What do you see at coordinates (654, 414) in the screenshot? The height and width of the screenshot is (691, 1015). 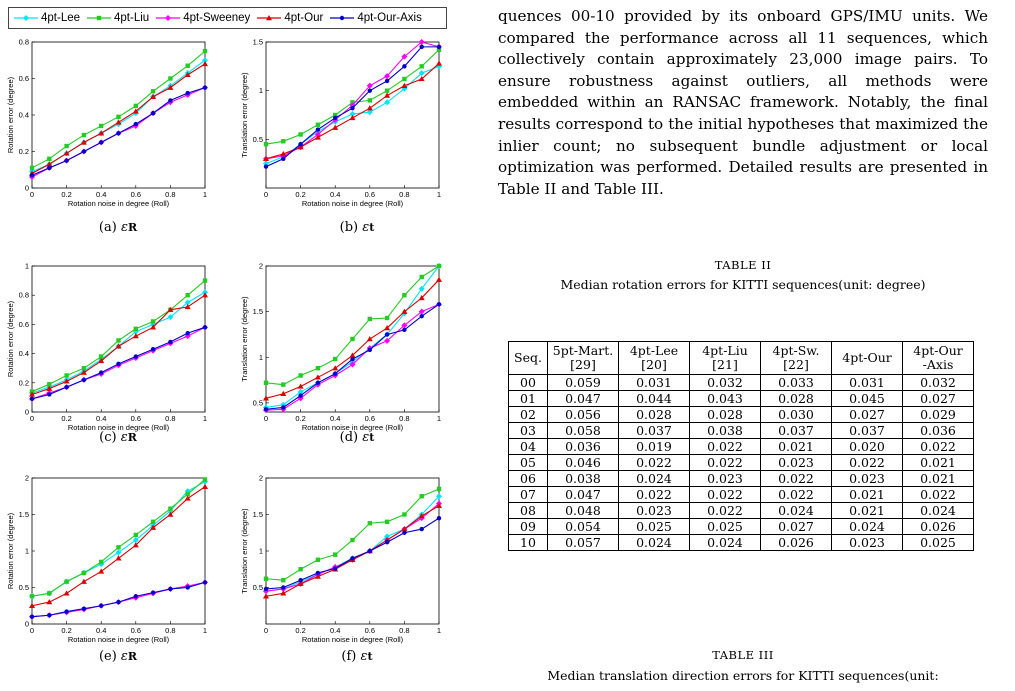 I see `table-cell: 0.028` at bounding box center [654, 414].